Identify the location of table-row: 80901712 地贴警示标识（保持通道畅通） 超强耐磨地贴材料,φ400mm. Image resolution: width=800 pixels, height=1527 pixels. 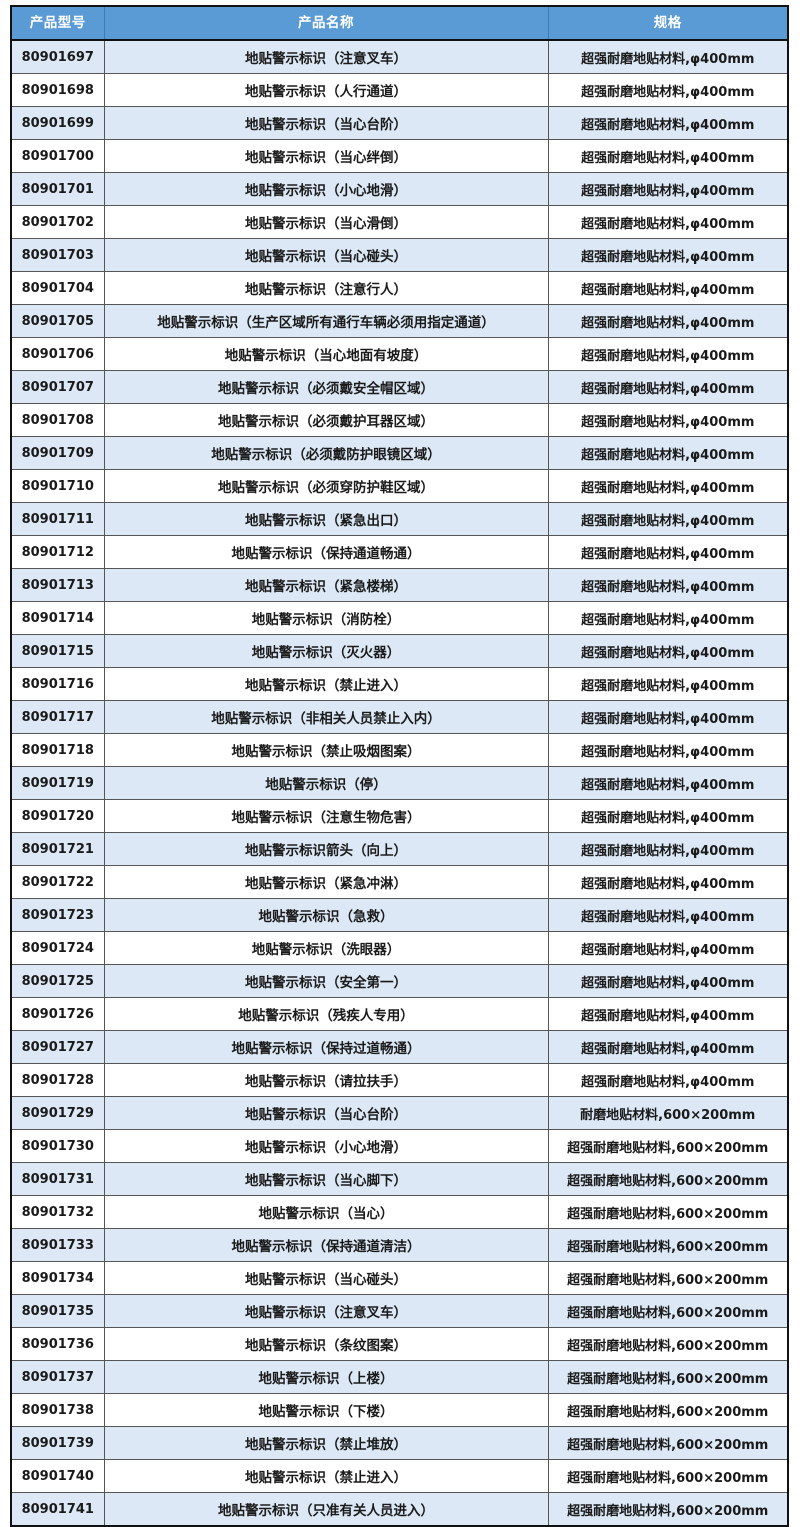
(399, 552).